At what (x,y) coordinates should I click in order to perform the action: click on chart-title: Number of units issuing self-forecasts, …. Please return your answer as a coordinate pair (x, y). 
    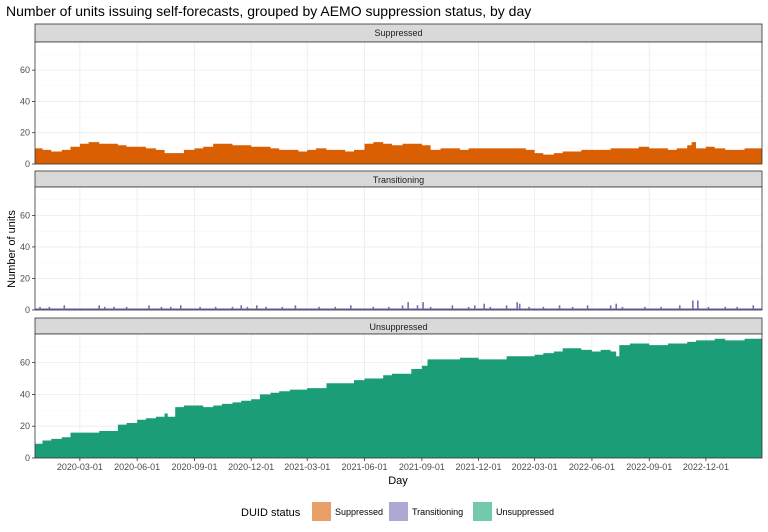
    Looking at the image, I should click on (268, 11).